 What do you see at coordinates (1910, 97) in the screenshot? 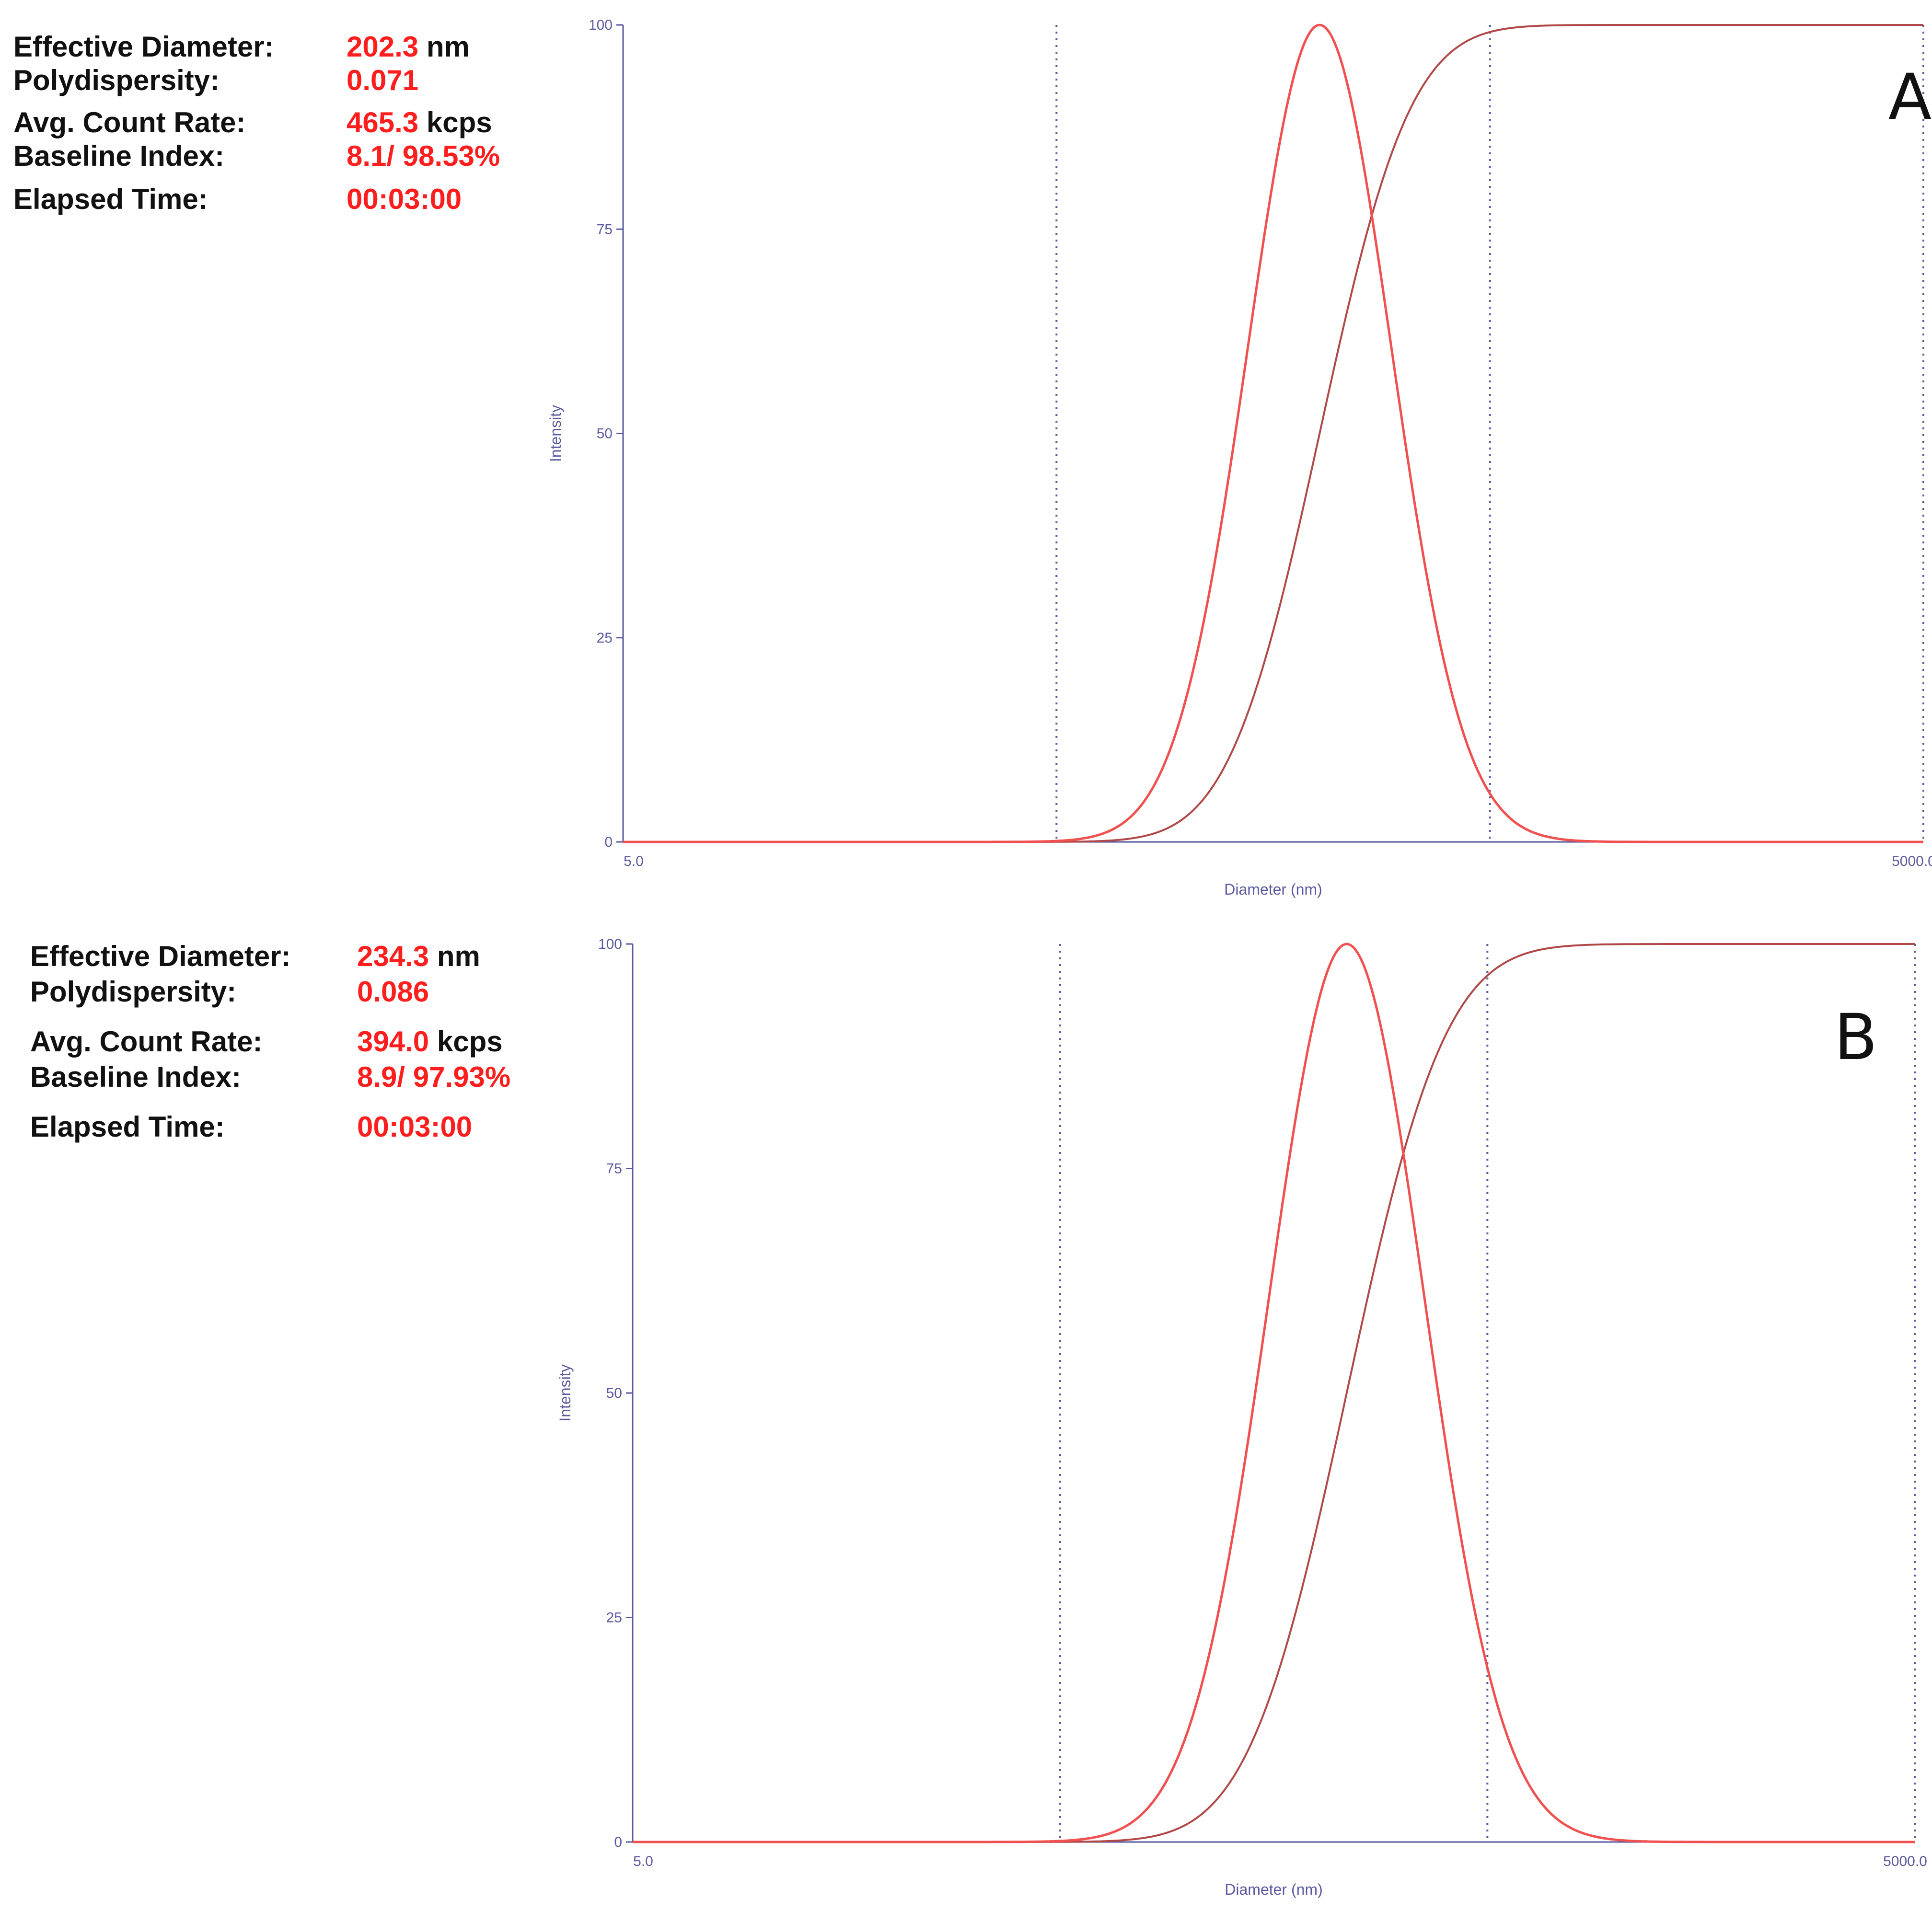
I see `panel-letter: A` at bounding box center [1910, 97].